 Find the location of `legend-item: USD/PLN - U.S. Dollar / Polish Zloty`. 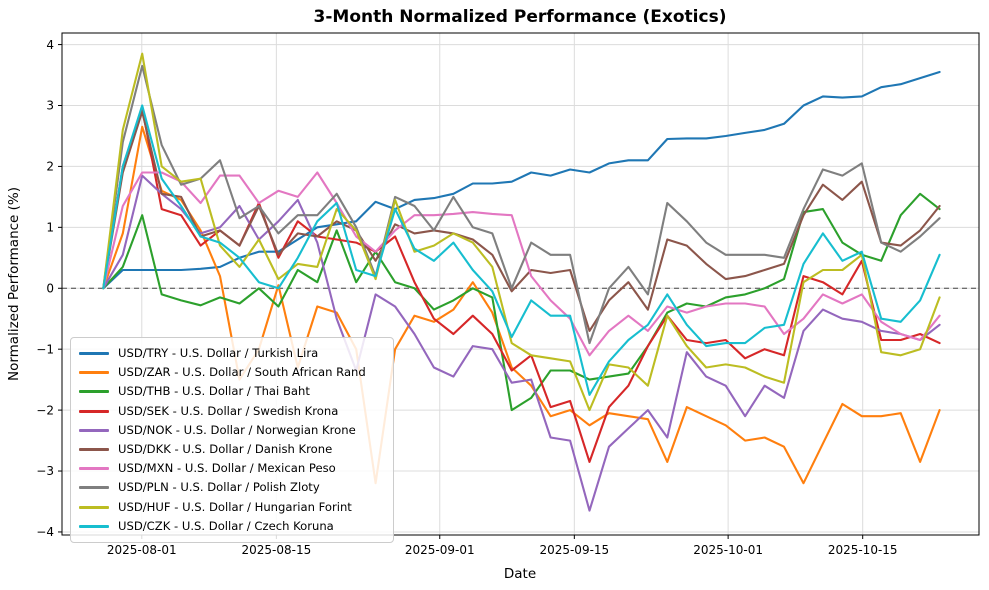

legend-item: USD/PLN - U.S. Dollar / Polish Zloty is located at coordinates (232, 487).